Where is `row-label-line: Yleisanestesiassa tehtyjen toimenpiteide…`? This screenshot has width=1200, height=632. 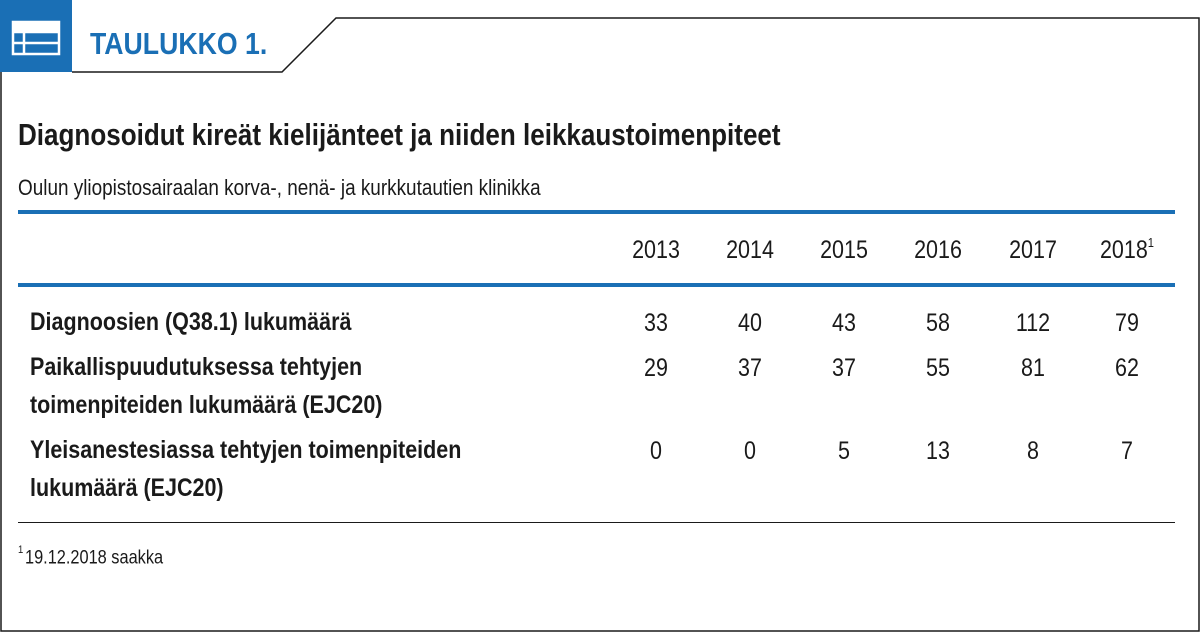 row-label-line: Yleisanestesiassa tehtyjen toimenpiteide… is located at coordinates (246, 450).